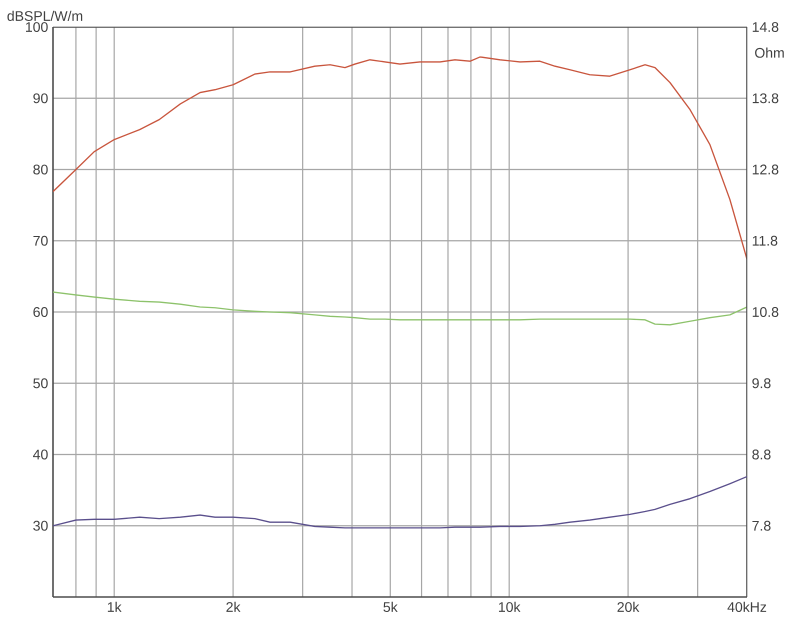 This screenshot has height=626, width=800. Describe the element at coordinates (40, 383) in the screenshot. I see `y-tick-label: 50` at that location.